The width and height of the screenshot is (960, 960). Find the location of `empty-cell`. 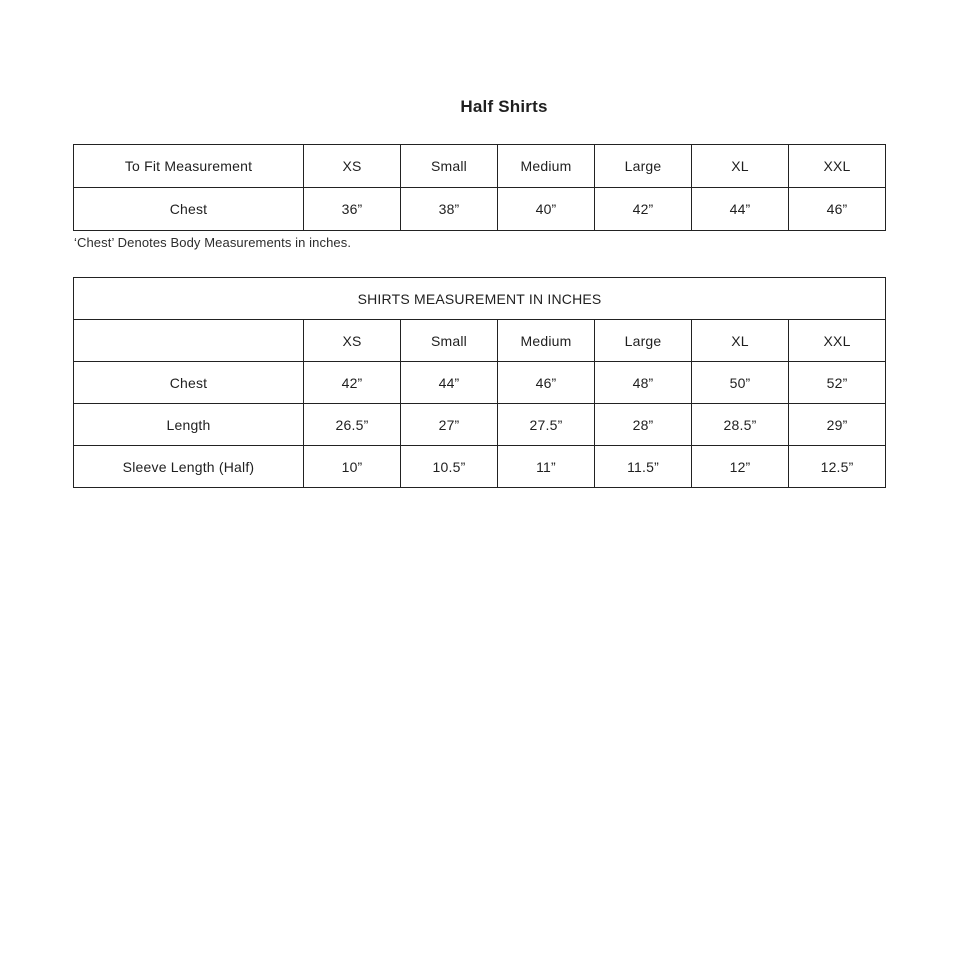

empty-cell is located at coordinates (188, 340).